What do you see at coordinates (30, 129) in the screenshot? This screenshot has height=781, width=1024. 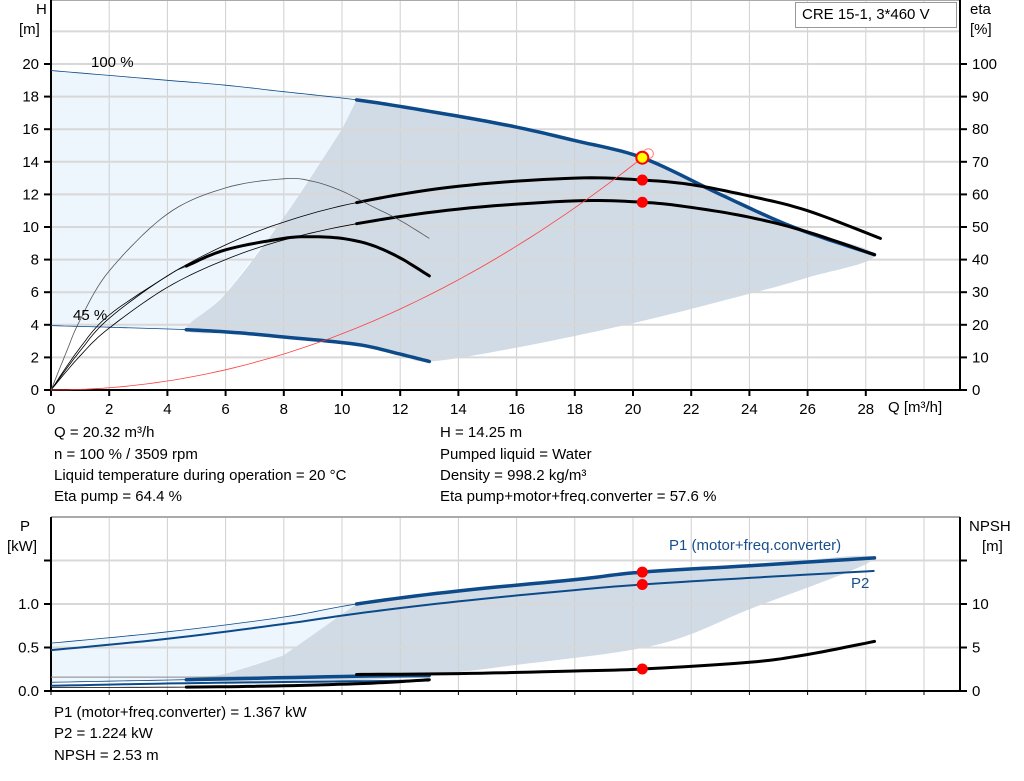 I see `h-tick-label: 16` at bounding box center [30, 129].